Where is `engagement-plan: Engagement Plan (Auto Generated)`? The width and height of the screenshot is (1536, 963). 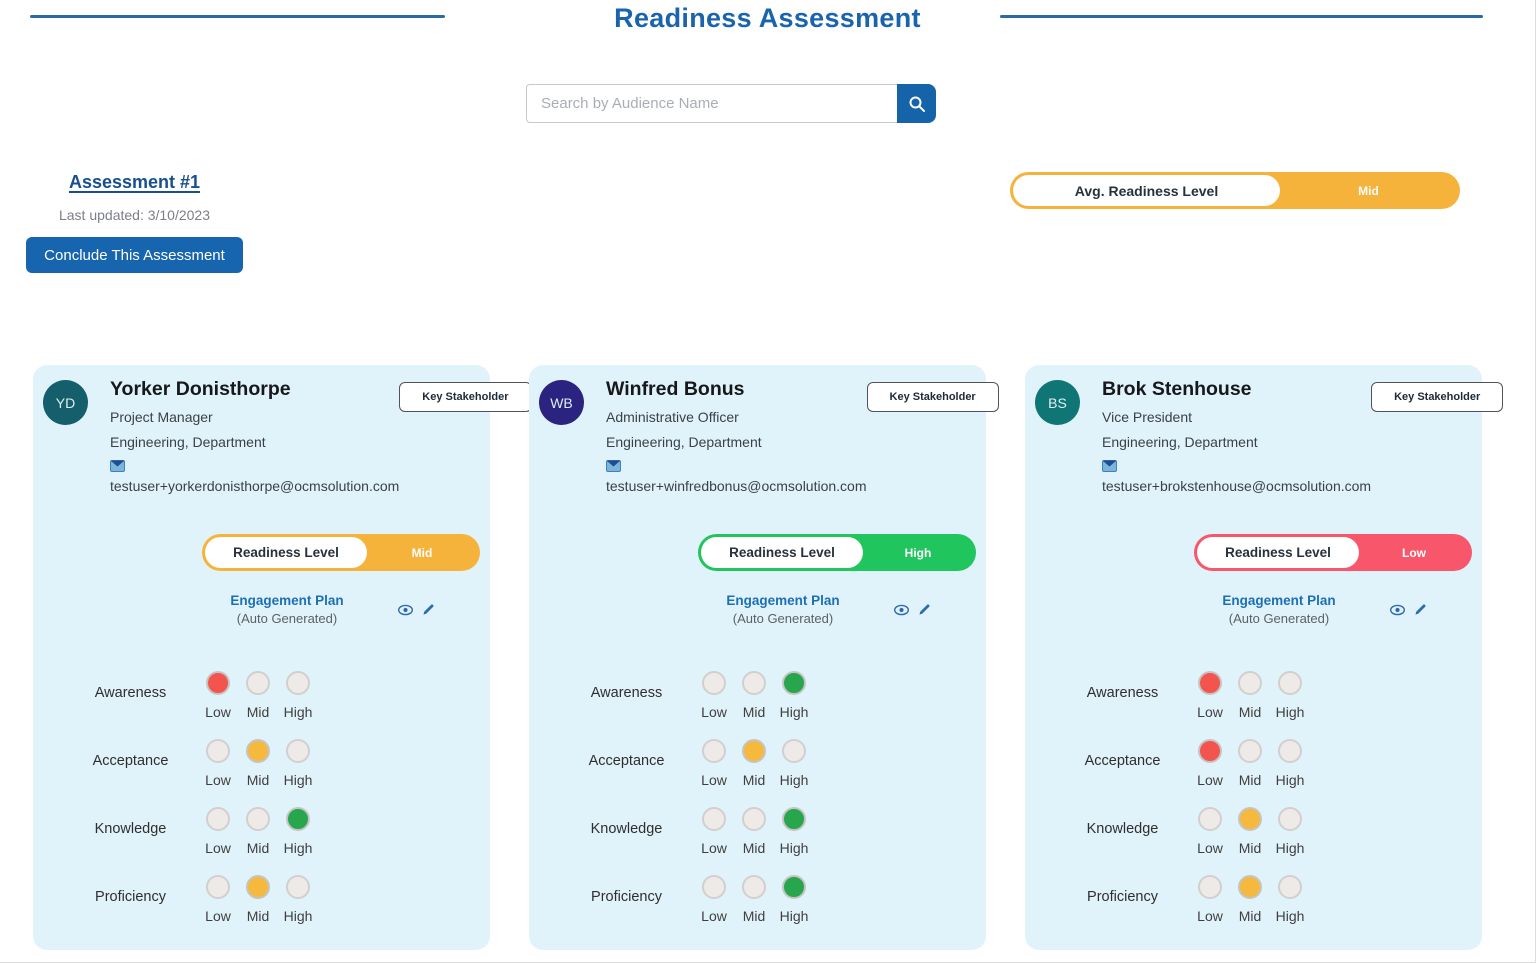
engagement-plan: Engagement Plan (Auto Generated) is located at coordinates (1333, 609).